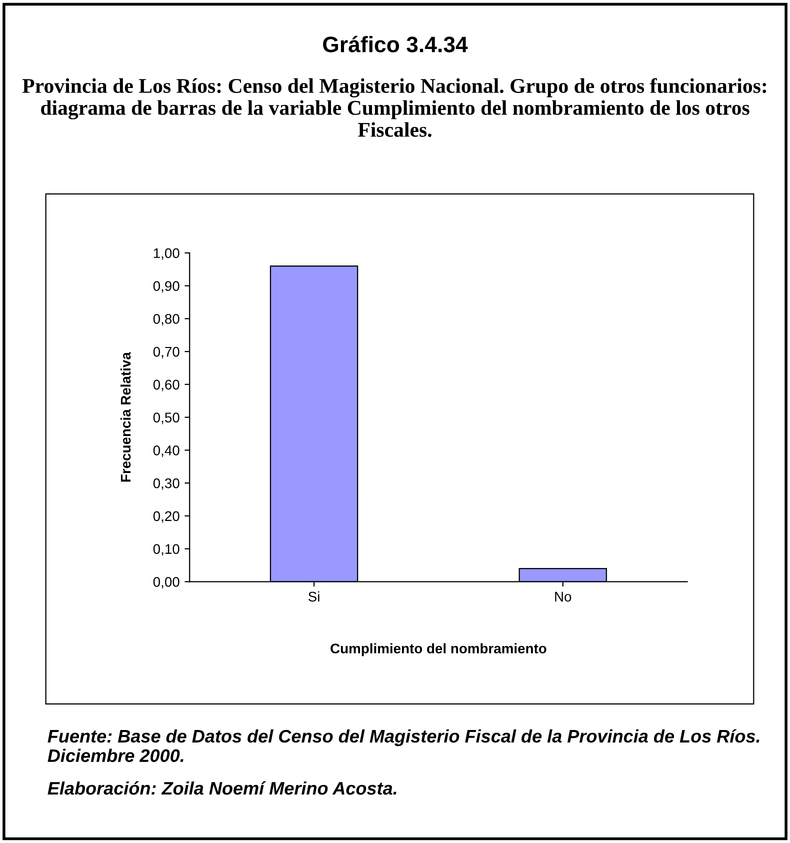 Image resolution: width=790 pixels, height=843 pixels. Describe the element at coordinates (314, 596) in the screenshot. I see `x-tick-label: Si` at that location.